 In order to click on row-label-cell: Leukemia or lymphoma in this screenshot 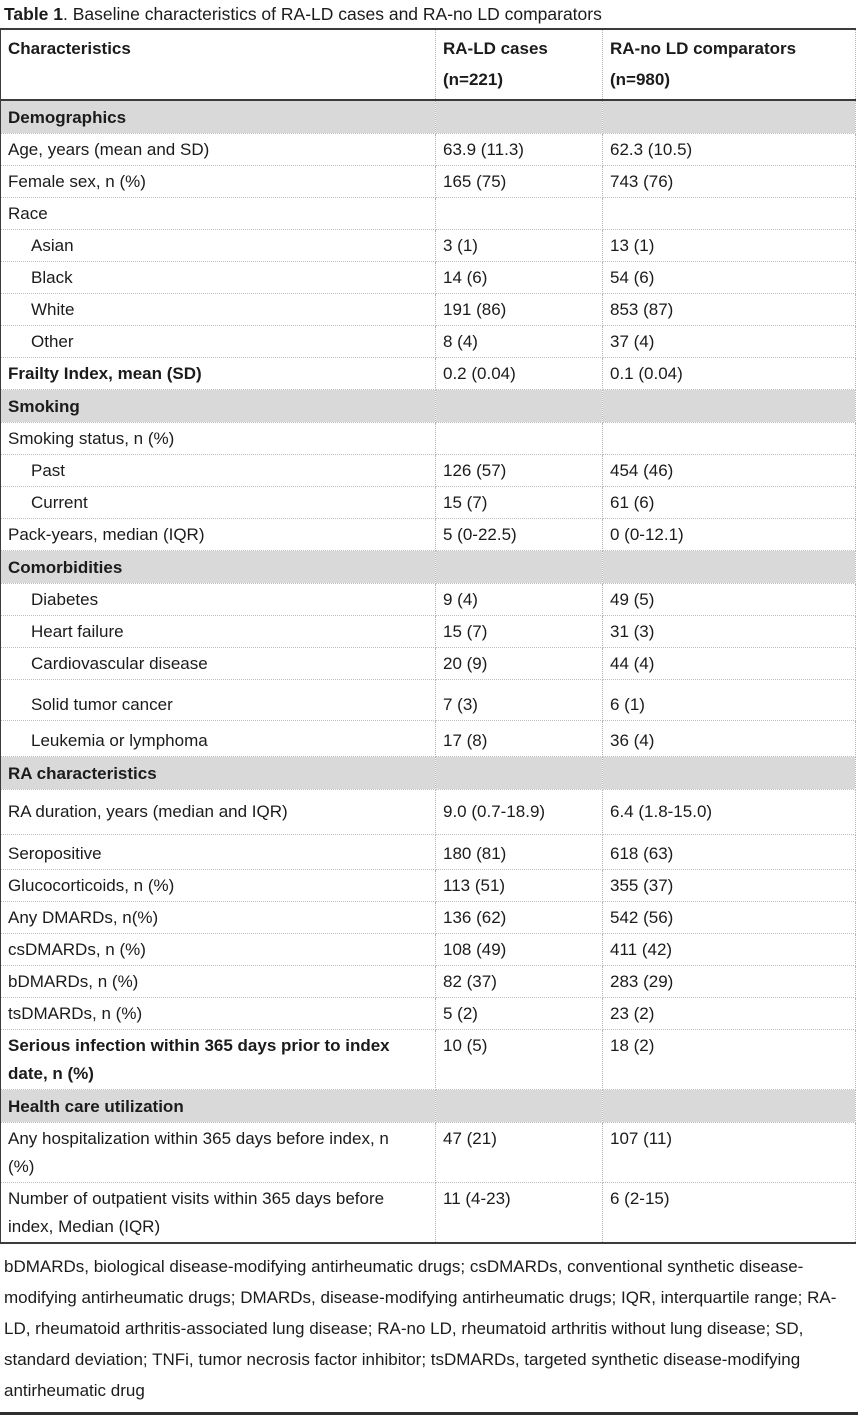, I will do `click(218, 738)`.